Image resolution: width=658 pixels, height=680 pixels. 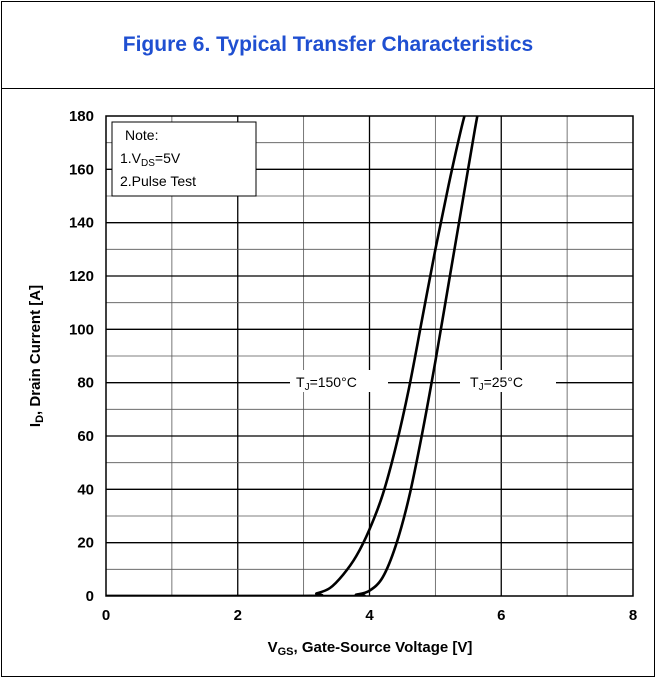 What do you see at coordinates (184, 159) in the screenshot?
I see `note-box: Note: 1.VDS=5V 2.Pulse Test` at bounding box center [184, 159].